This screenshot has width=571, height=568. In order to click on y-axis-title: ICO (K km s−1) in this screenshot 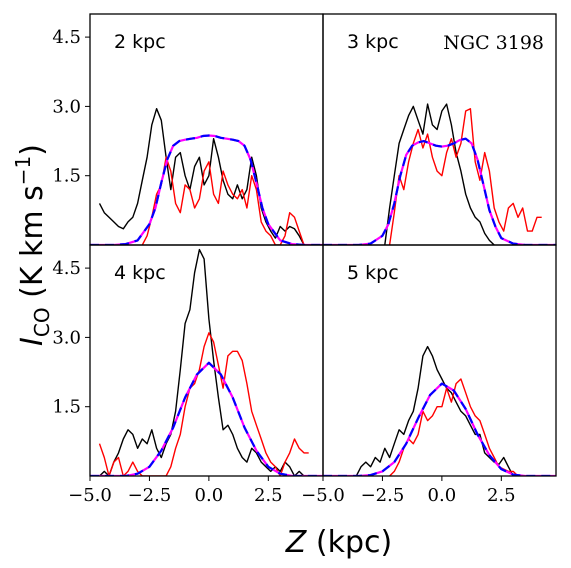, I will do `click(32, 245)`.